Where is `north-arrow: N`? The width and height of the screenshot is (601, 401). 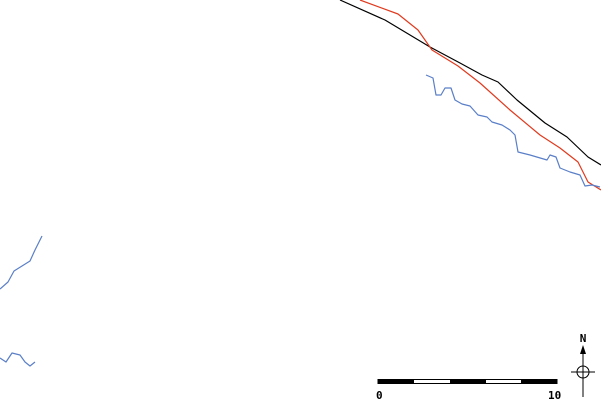
north-arrow: N is located at coordinates (583, 364).